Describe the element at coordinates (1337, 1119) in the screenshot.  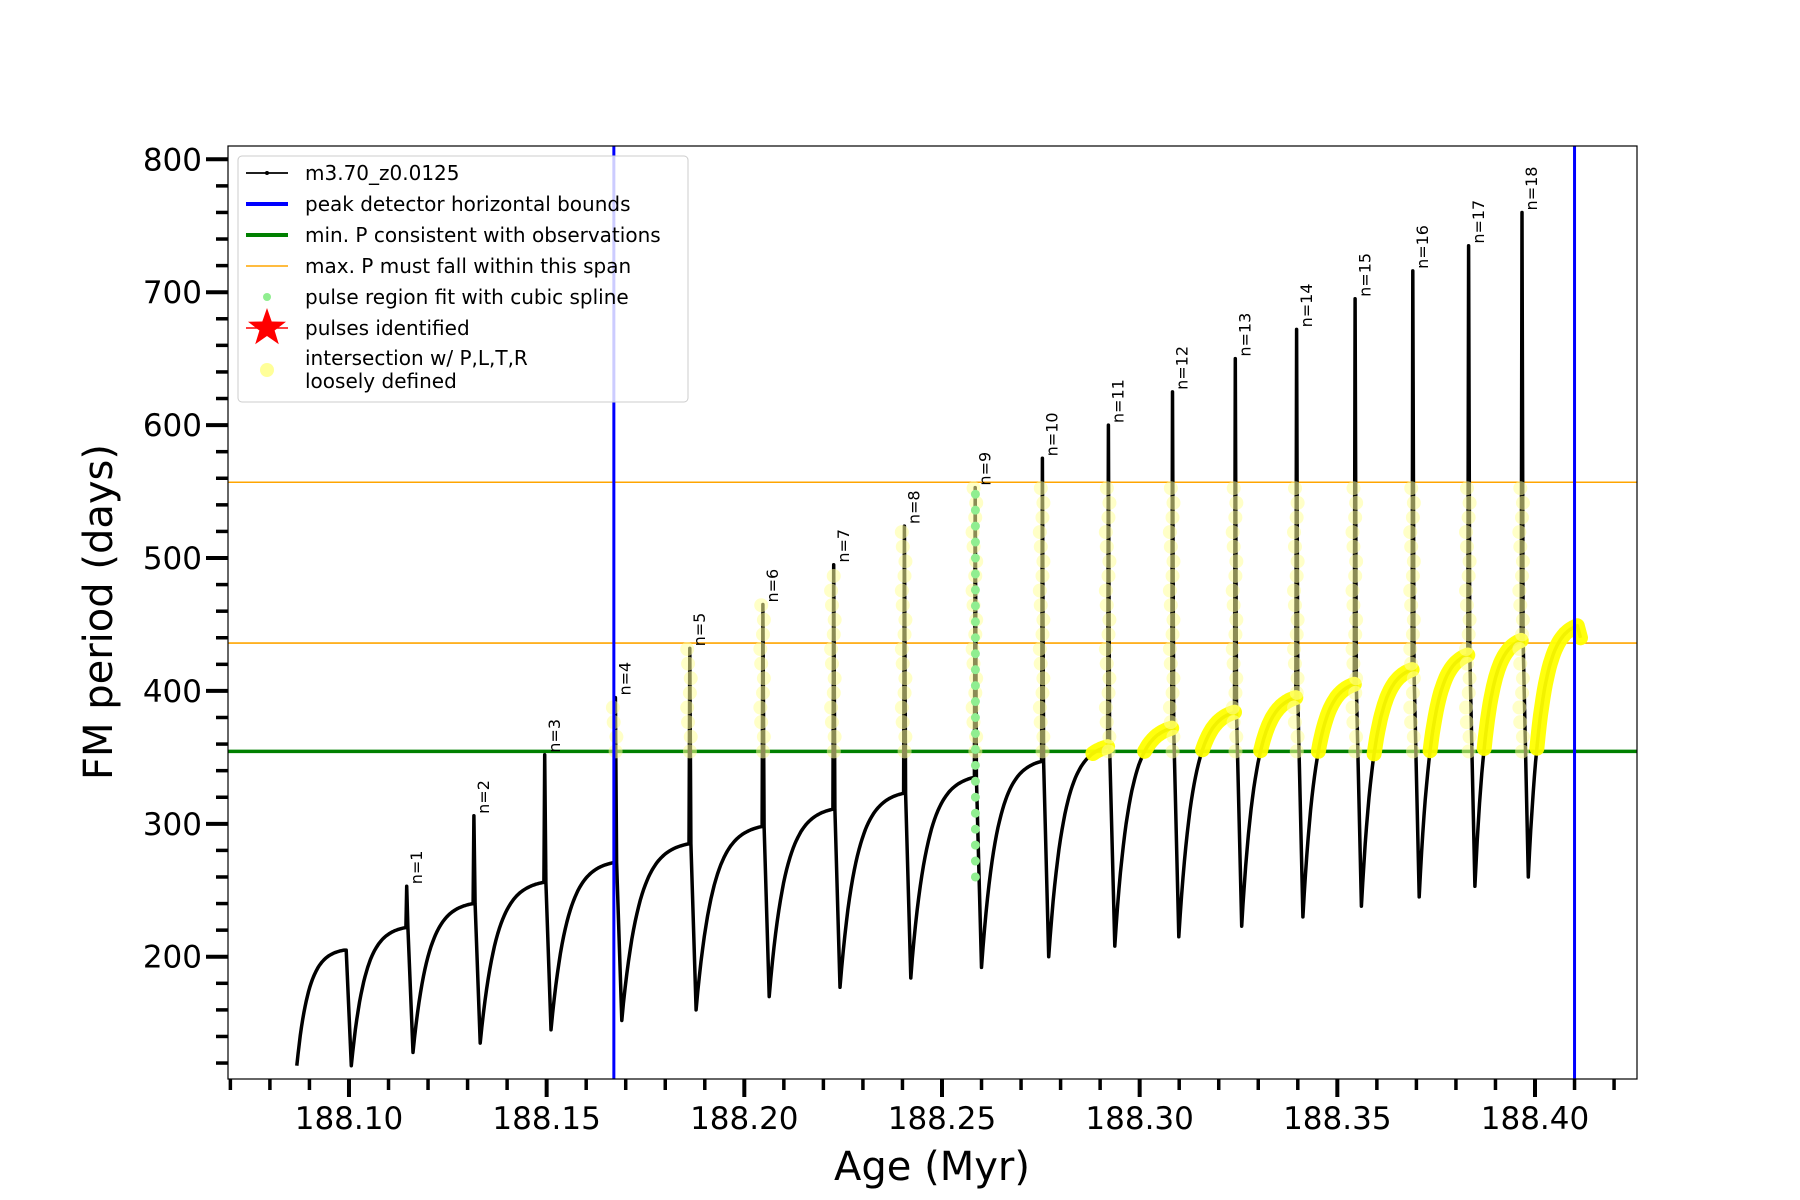
I see `x-tick-label: 188.35` at that location.